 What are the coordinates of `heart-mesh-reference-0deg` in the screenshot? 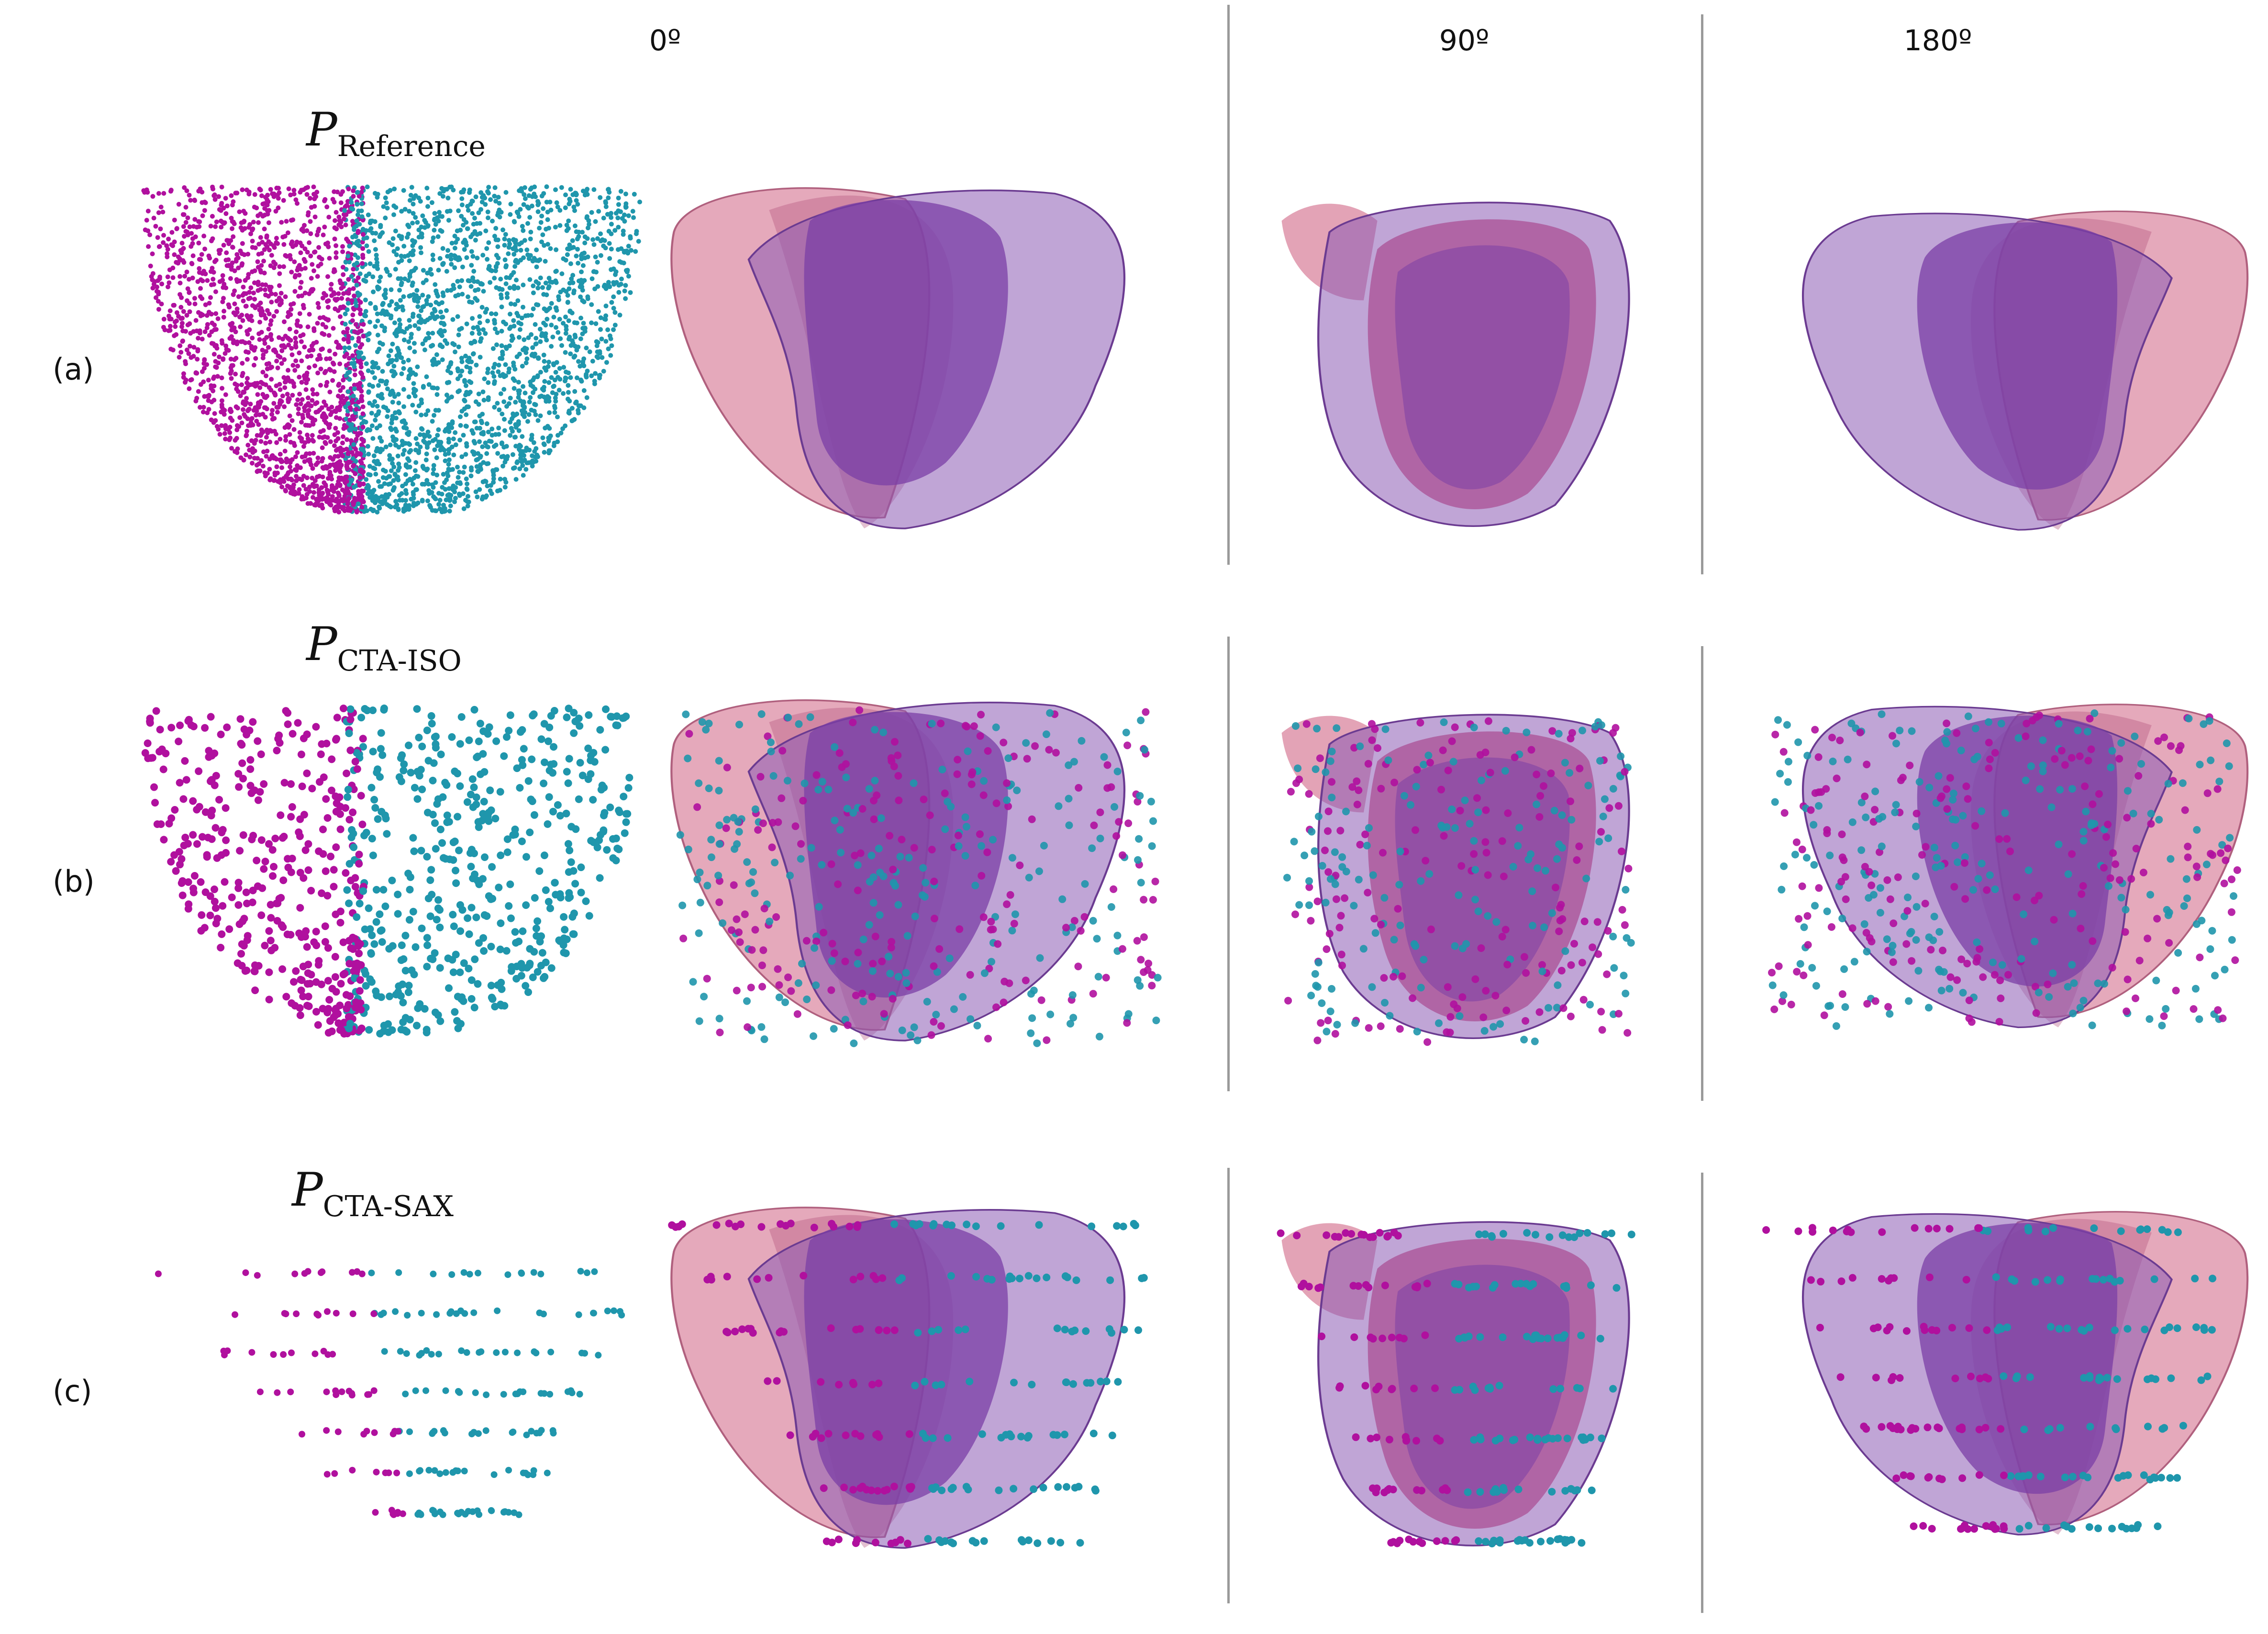 It's located at (898, 358).